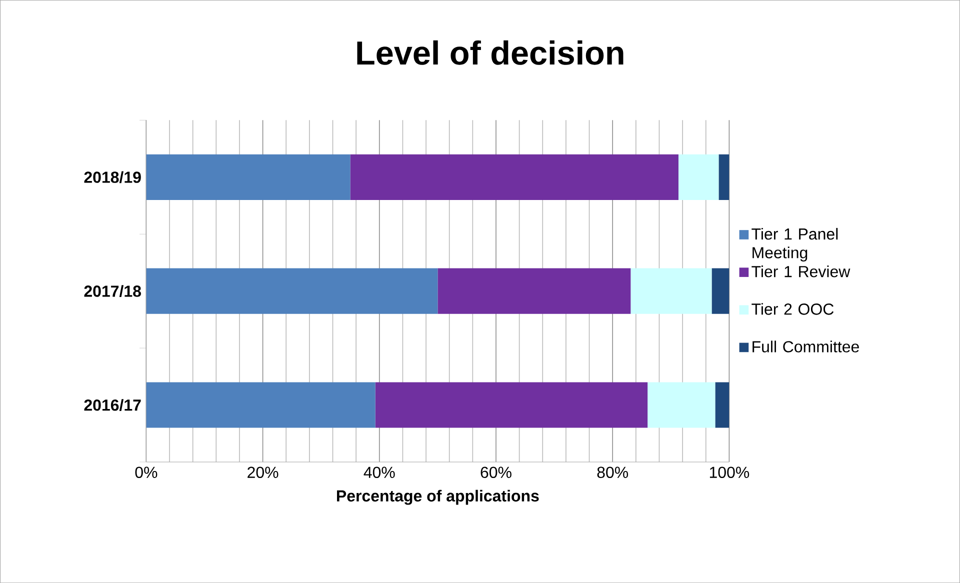 Image resolution: width=960 pixels, height=583 pixels. I want to click on x-tick-label: 40%, so click(379, 472).